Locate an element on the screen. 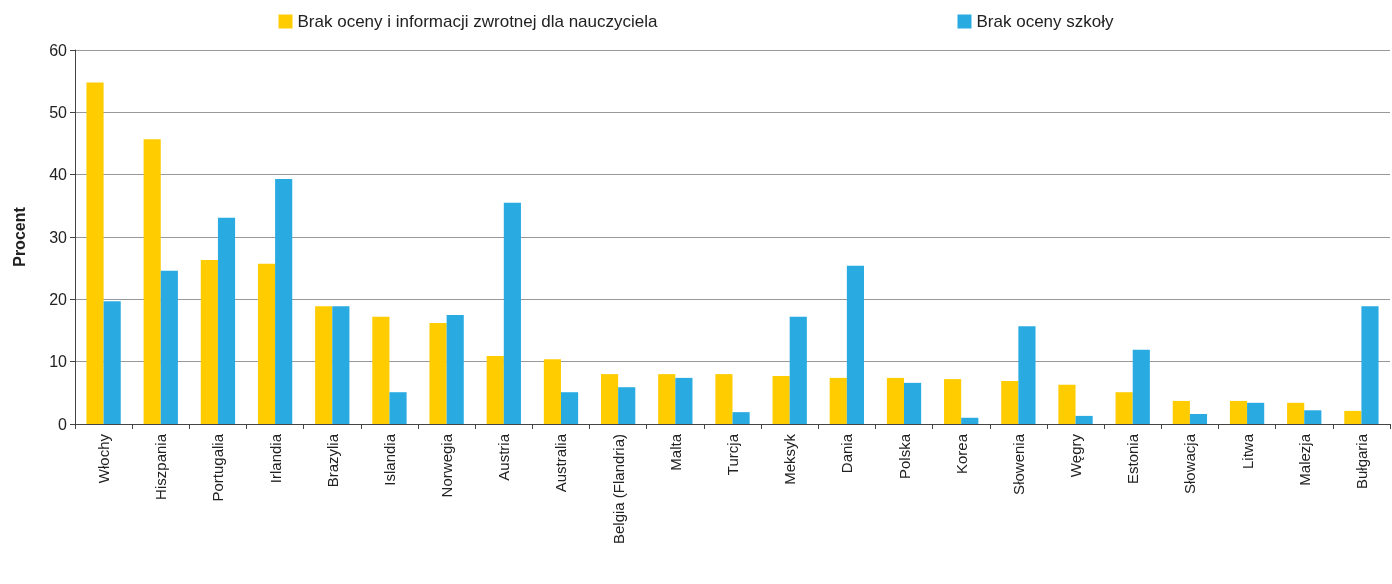 Image resolution: width=1392 pixels, height=584 pixels. x-tick-label: Islandia is located at coordinates (389, 459).